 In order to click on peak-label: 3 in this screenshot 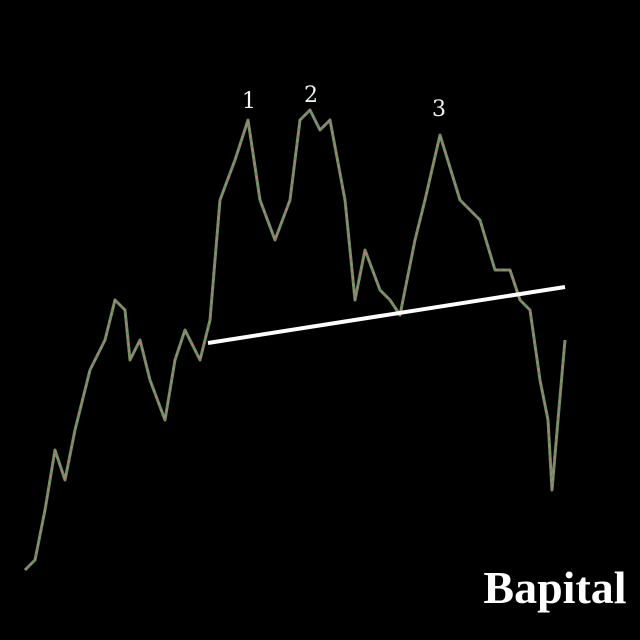, I will do `click(439, 109)`.